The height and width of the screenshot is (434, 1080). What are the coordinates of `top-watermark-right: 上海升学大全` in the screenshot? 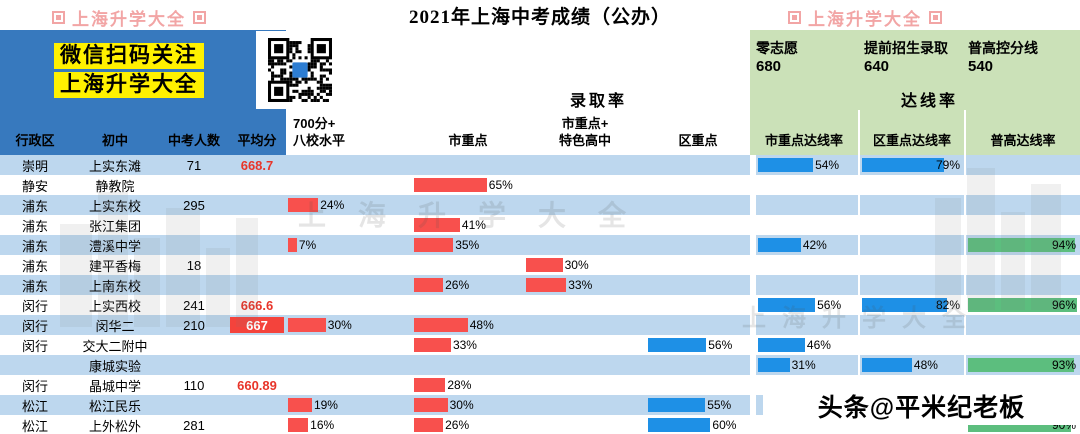 It's located at (865, 17).